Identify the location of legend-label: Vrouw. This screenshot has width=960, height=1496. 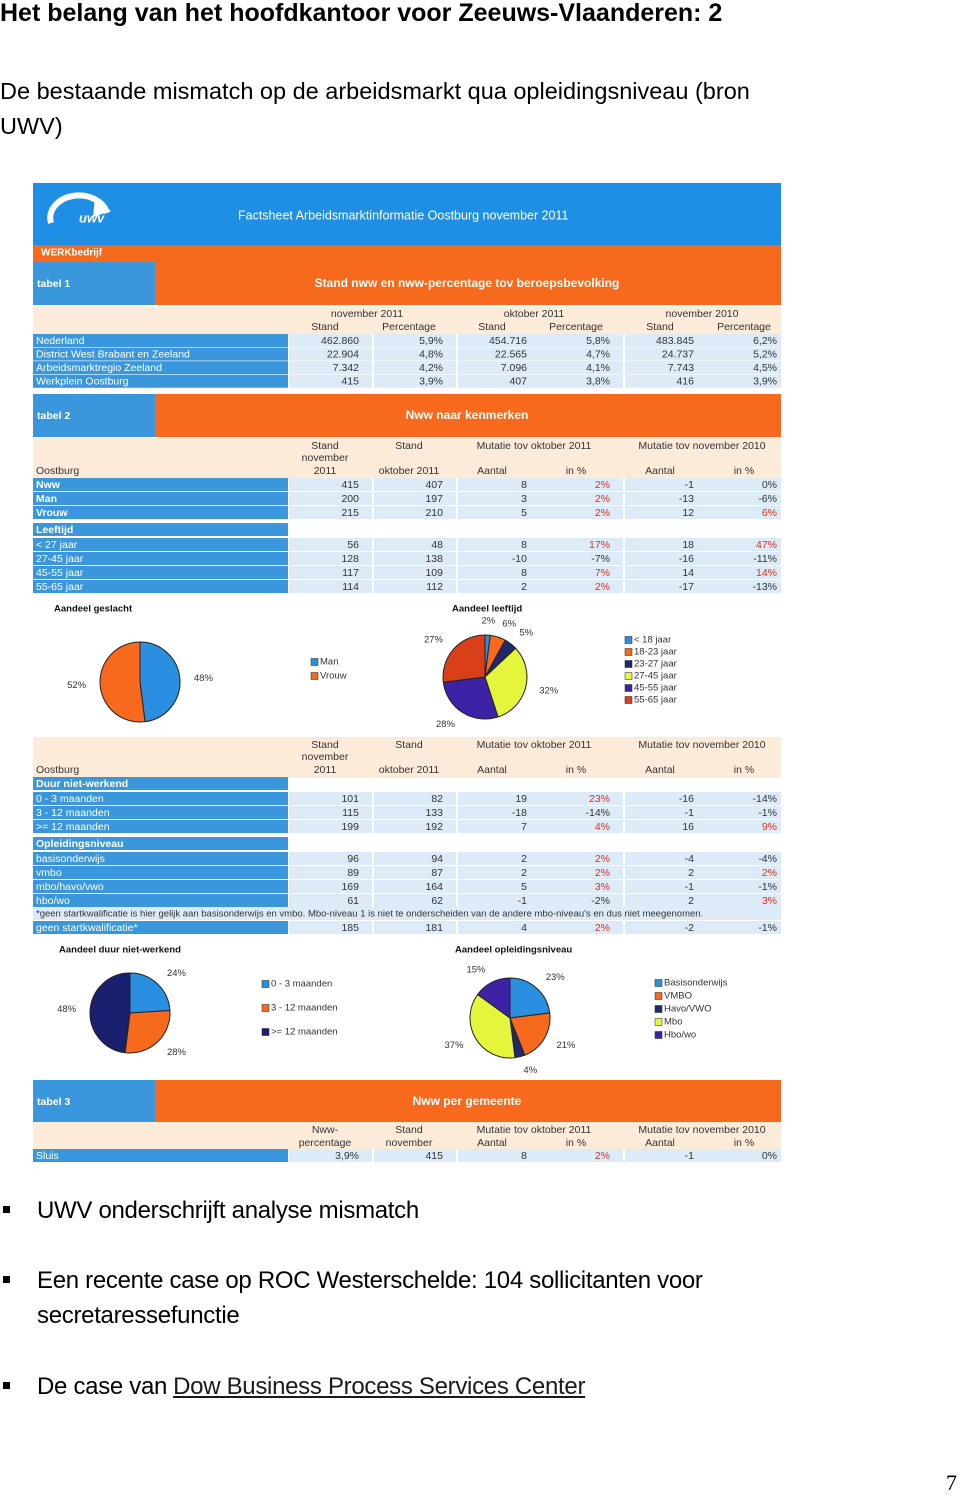
(333, 676).